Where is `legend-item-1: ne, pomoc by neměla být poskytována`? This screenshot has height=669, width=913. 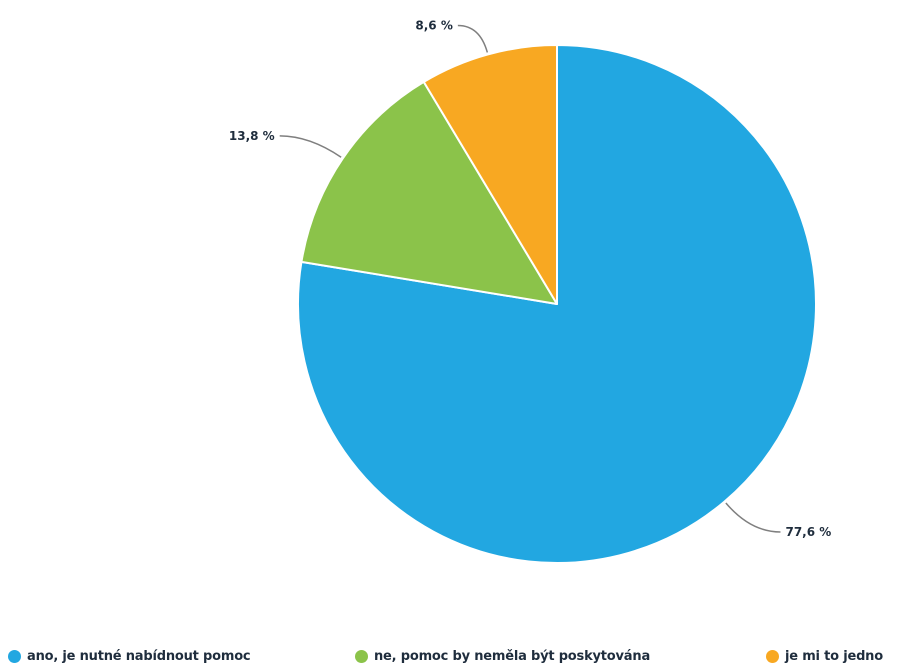
legend-item-1: ne, pomoc by neměla být poskytována is located at coordinates (502, 656).